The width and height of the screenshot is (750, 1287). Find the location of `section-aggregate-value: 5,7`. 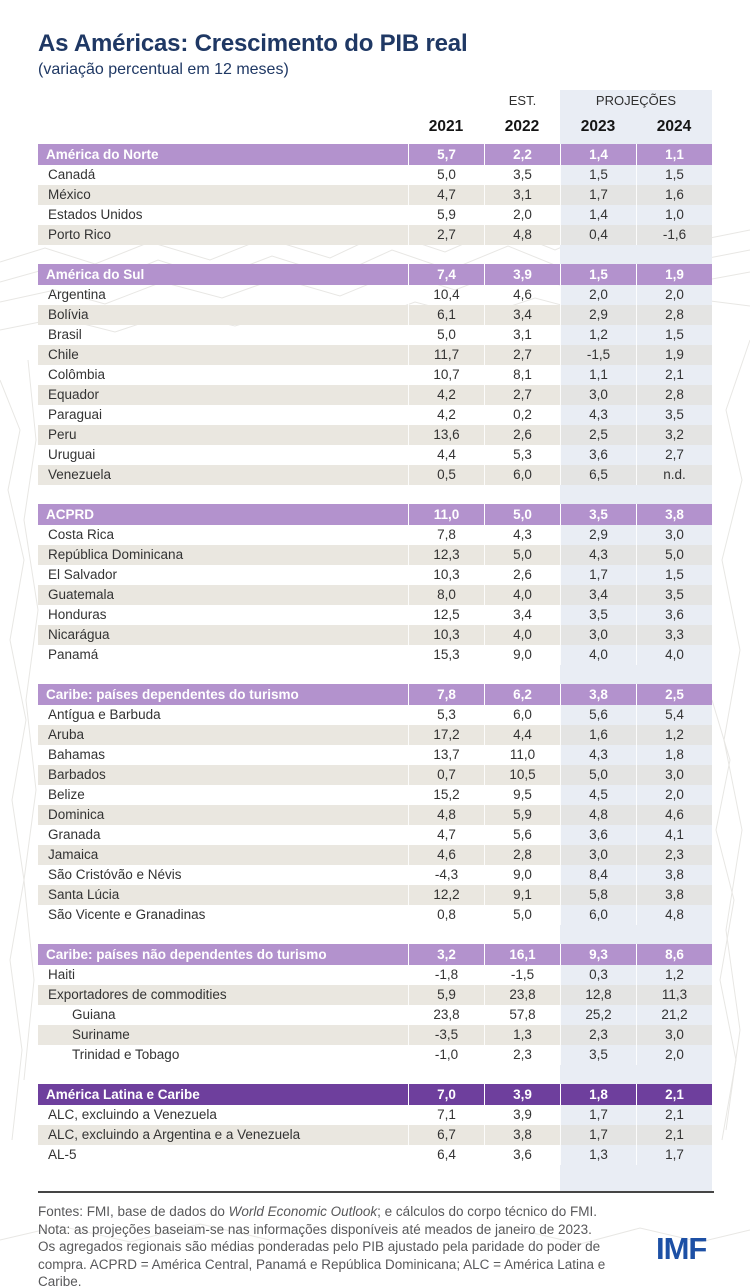

section-aggregate-value: 5,7 is located at coordinates (446, 154).